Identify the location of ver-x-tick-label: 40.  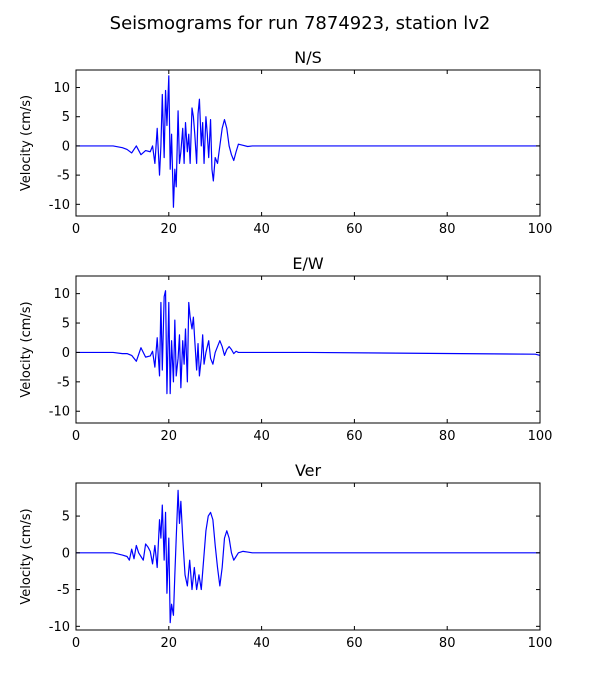
(261, 643).